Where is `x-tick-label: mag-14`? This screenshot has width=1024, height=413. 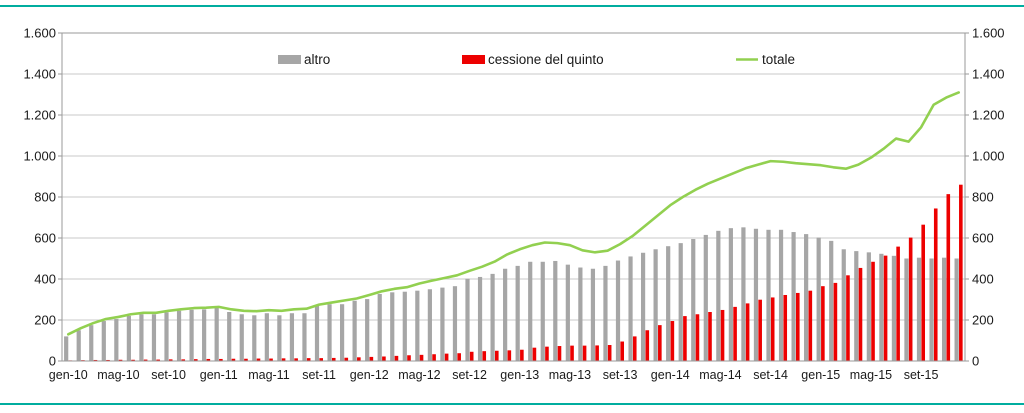 x-tick-label: mag-14 is located at coordinates (720, 375).